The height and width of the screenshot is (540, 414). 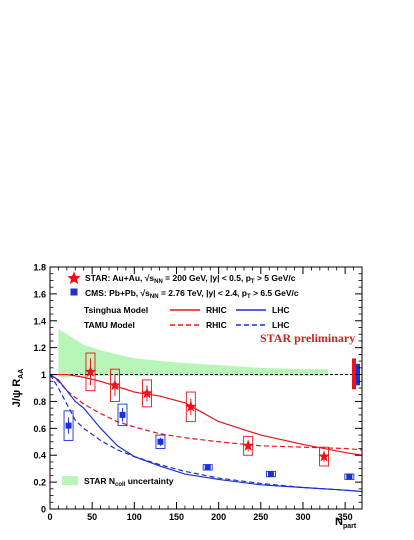 What do you see at coordinates (49, 517) in the screenshot?
I see `x-tick-label: 0` at bounding box center [49, 517].